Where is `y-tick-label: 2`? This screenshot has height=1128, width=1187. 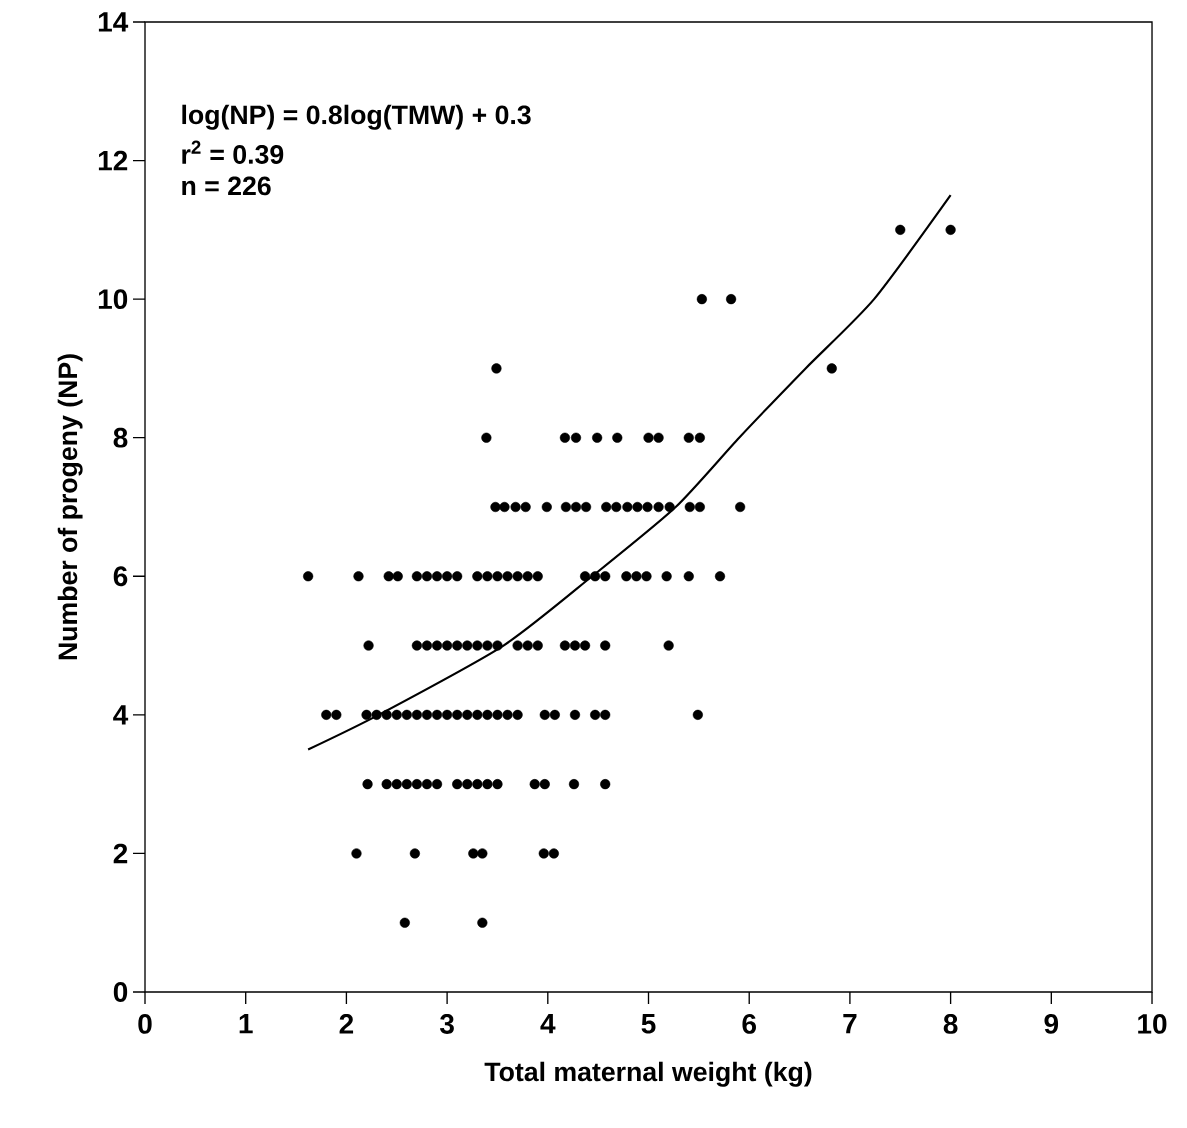 y-tick-label: 2 is located at coordinates (120, 853).